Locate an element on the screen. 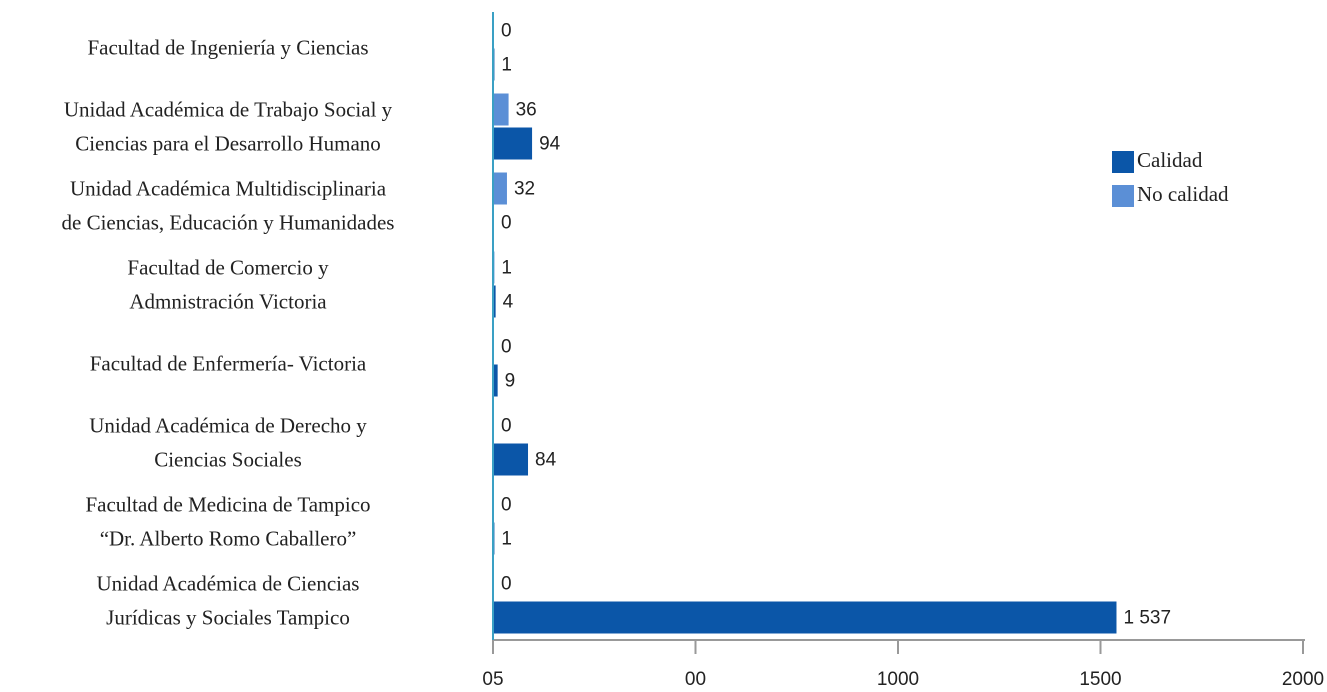  category-label: Unidad Académica de Ciencias is located at coordinates (228, 584).